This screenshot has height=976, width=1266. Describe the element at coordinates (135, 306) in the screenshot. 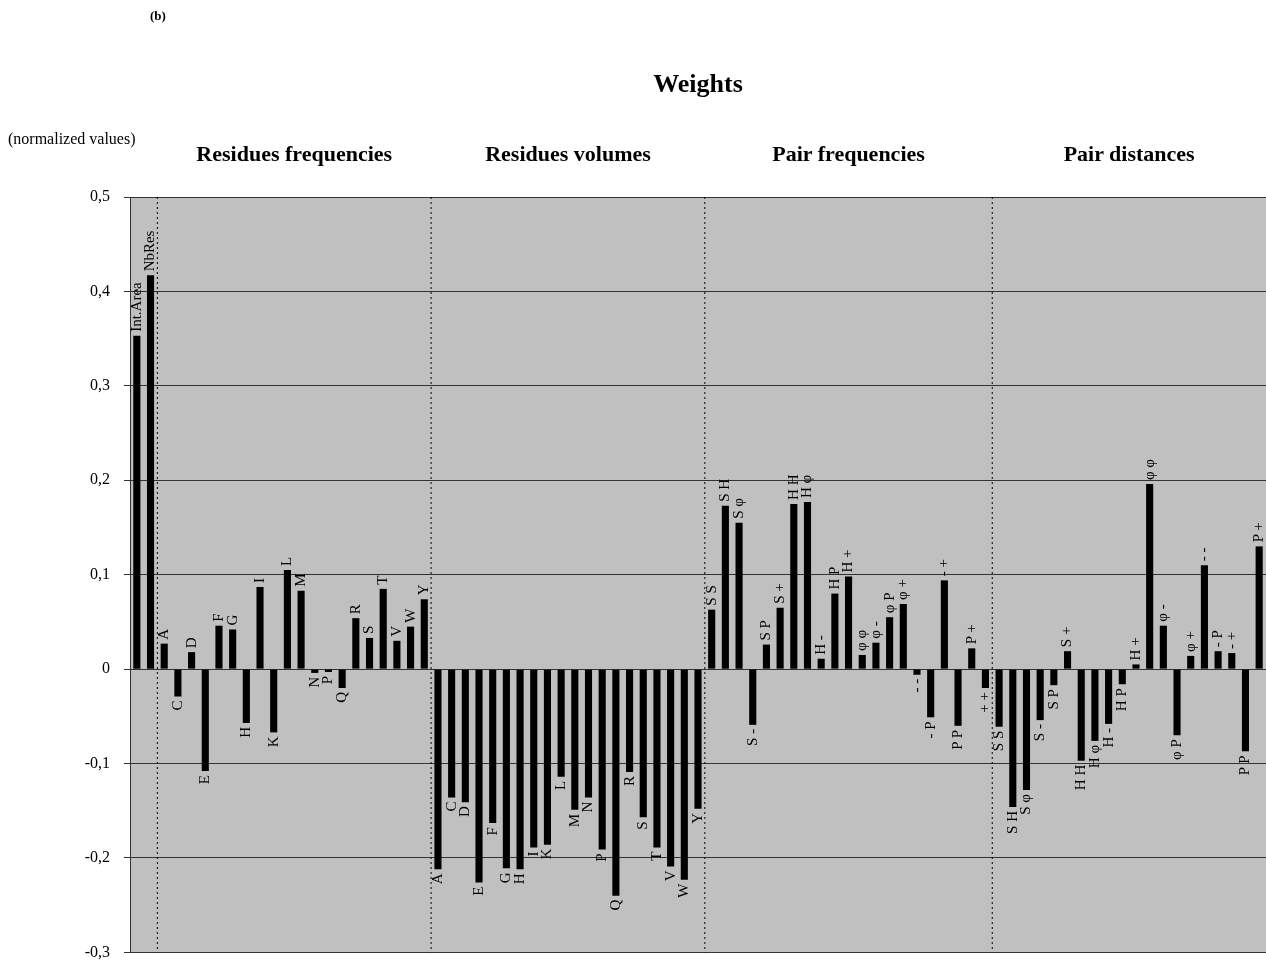

I see `x-tick-label: Int.Area` at that location.